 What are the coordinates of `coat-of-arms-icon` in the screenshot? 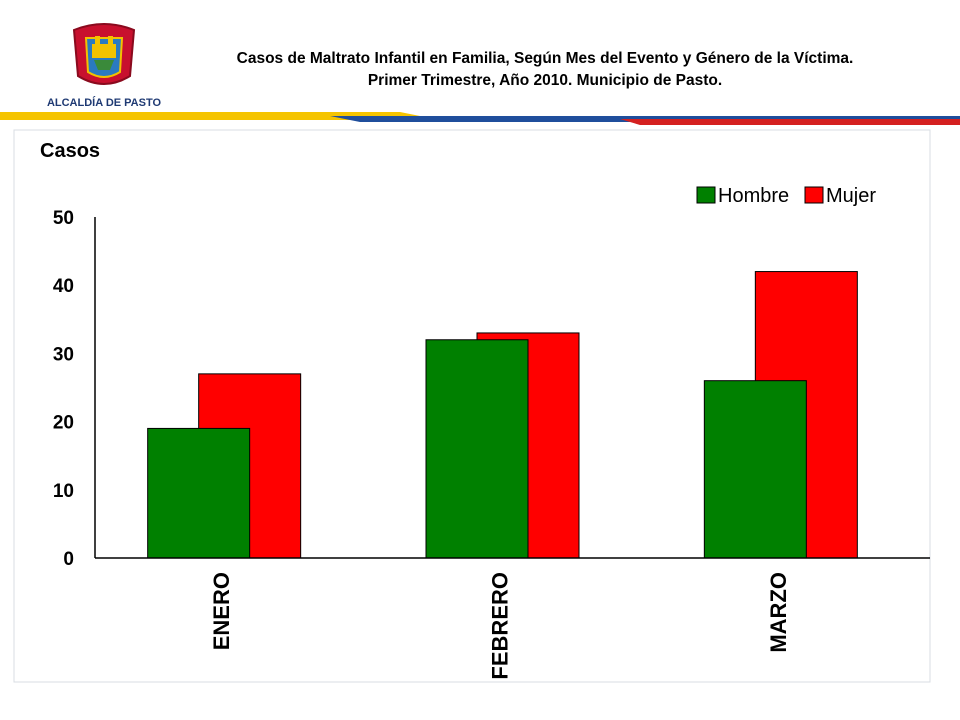 It's located at (104, 54).